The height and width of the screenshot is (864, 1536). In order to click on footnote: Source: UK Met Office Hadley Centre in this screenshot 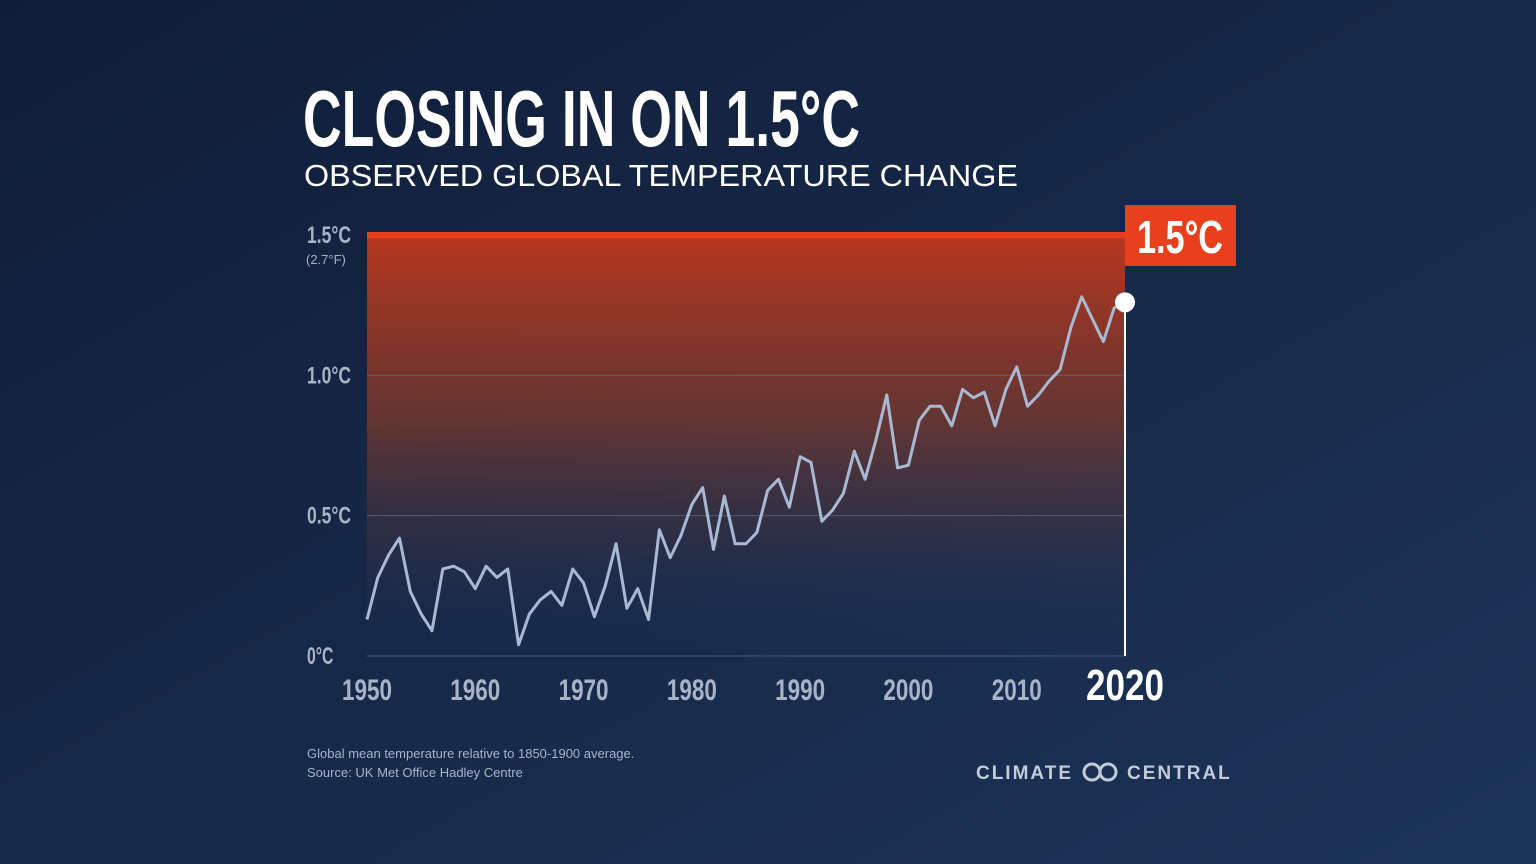, I will do `click(415, 772)`.